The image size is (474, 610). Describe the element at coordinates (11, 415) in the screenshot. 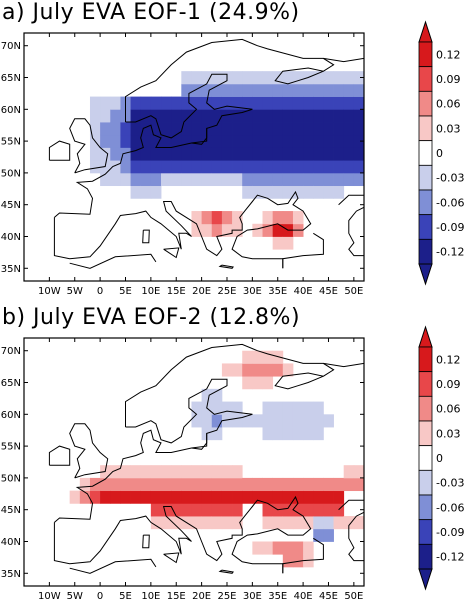

I see `y-tick-label: 60N` at that location.